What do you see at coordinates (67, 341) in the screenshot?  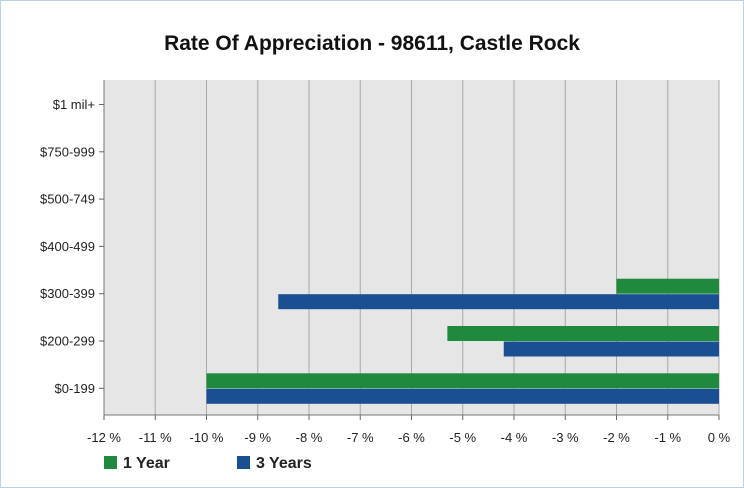 I see `y-tick-label: $200-299` at bounding box center [67, 341].